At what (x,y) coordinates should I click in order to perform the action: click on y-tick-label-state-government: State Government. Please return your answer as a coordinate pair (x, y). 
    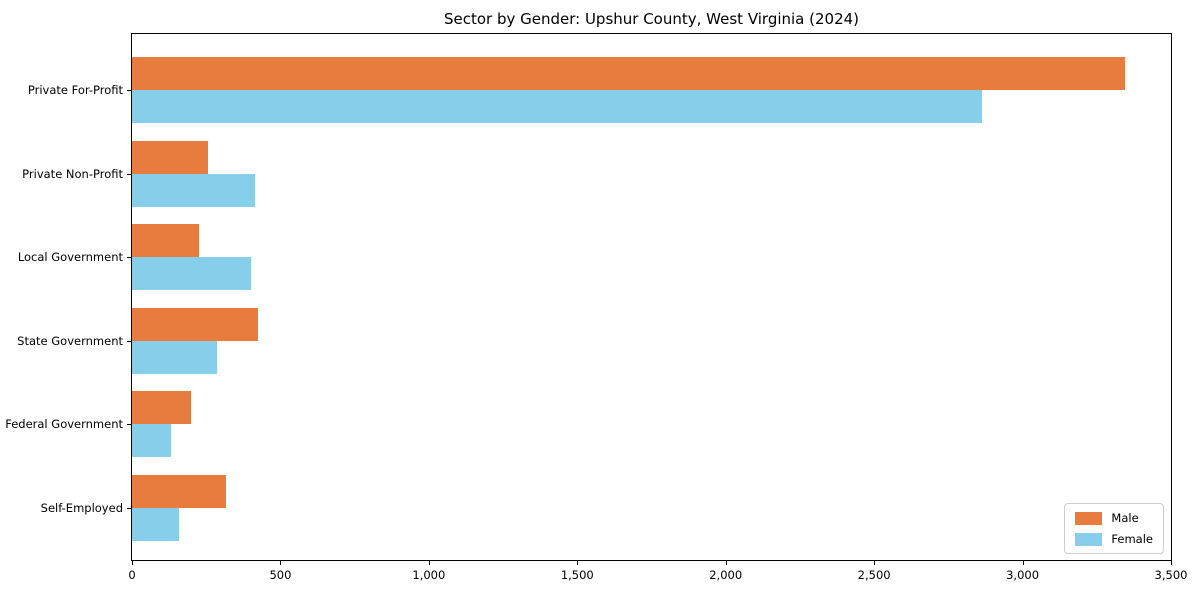
    Looking at the image, I should click on (70, 340).